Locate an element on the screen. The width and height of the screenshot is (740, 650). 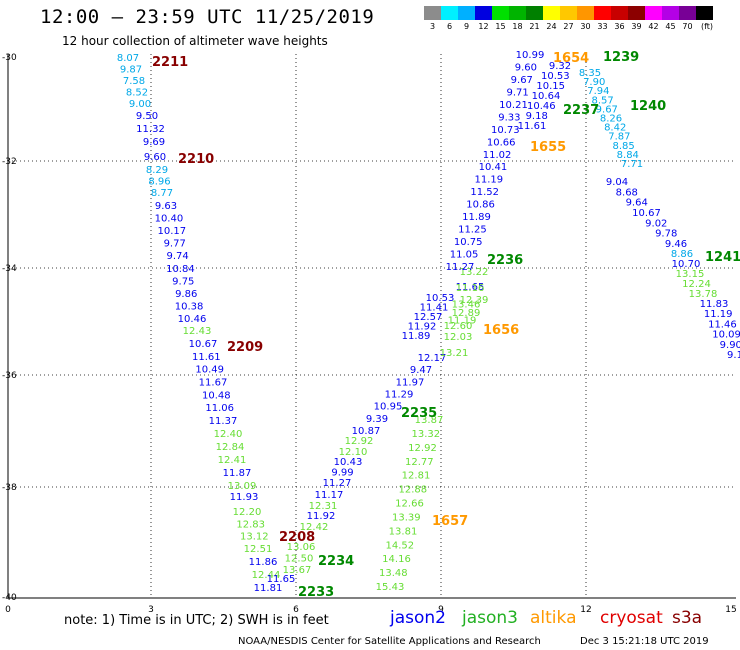
wave-height-value: 12.39 is located at coordinates (474, 300).